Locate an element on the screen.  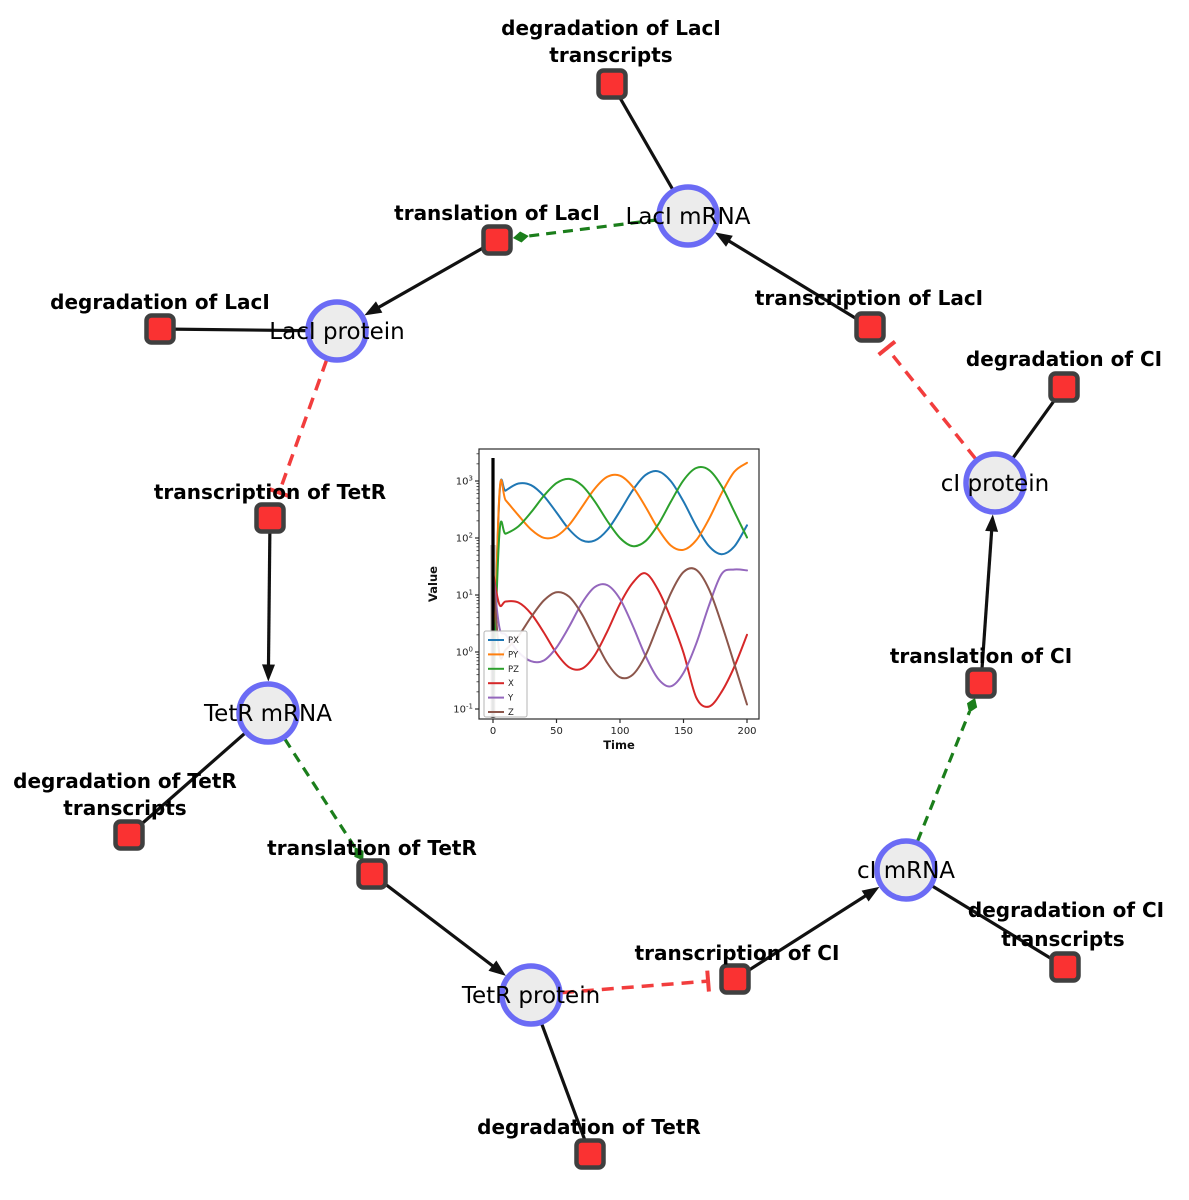
reaction-node-transl_laci is located at coordinates (497, 240).